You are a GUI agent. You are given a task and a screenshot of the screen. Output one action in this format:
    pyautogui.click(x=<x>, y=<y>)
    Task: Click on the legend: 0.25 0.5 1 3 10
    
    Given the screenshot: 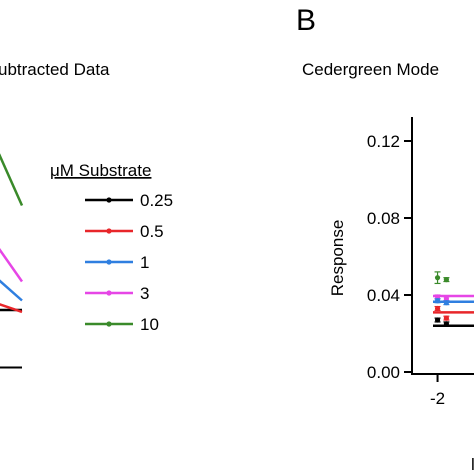 What is the action you would take?
    pyautogui.click(x=129, y=262)
    